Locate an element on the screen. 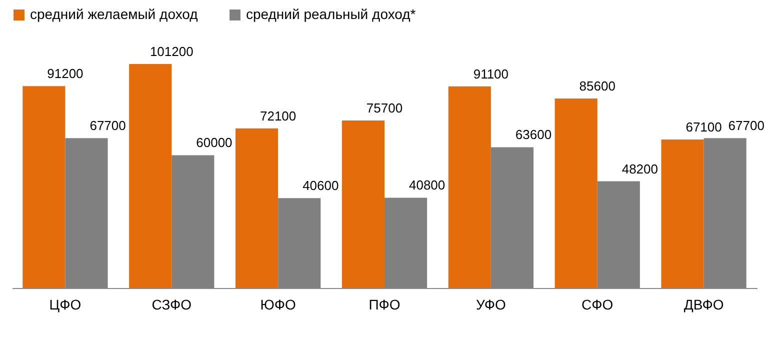  data-label: 40600 is located at coordinates (320, 186).